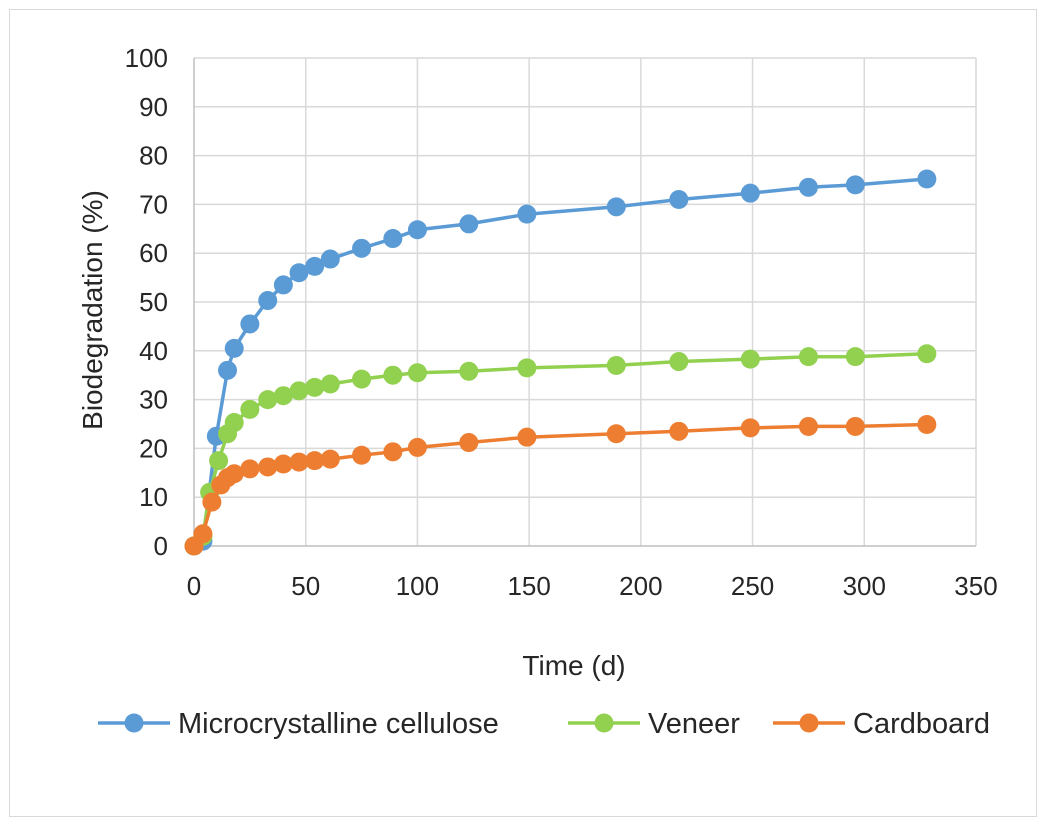 This screenshot has width=1050, height=830. What do you see at coordinates (975, 586) in the screenshot?
I see `x-tick-label: 350` at bounding box center [975, 586].